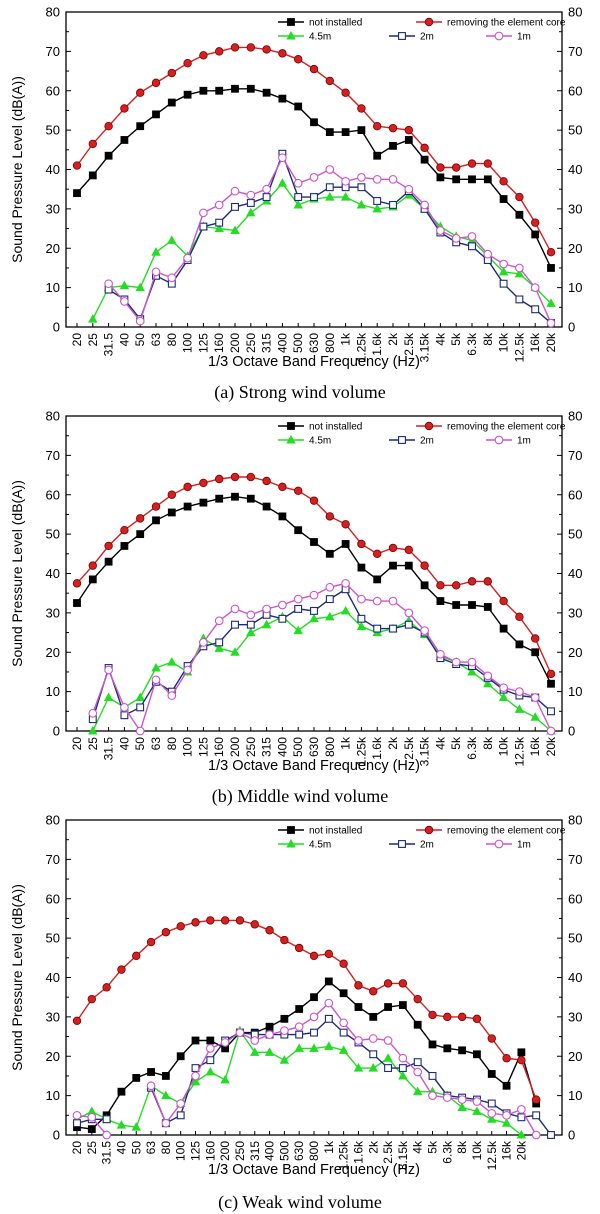 Image resolution: width=600 pixels, height=1214 pixels. What do you see at coordinates (575, 534) in the screenshot?
I see `y-tick-label-right: 50` at bounding box center [575, 534].